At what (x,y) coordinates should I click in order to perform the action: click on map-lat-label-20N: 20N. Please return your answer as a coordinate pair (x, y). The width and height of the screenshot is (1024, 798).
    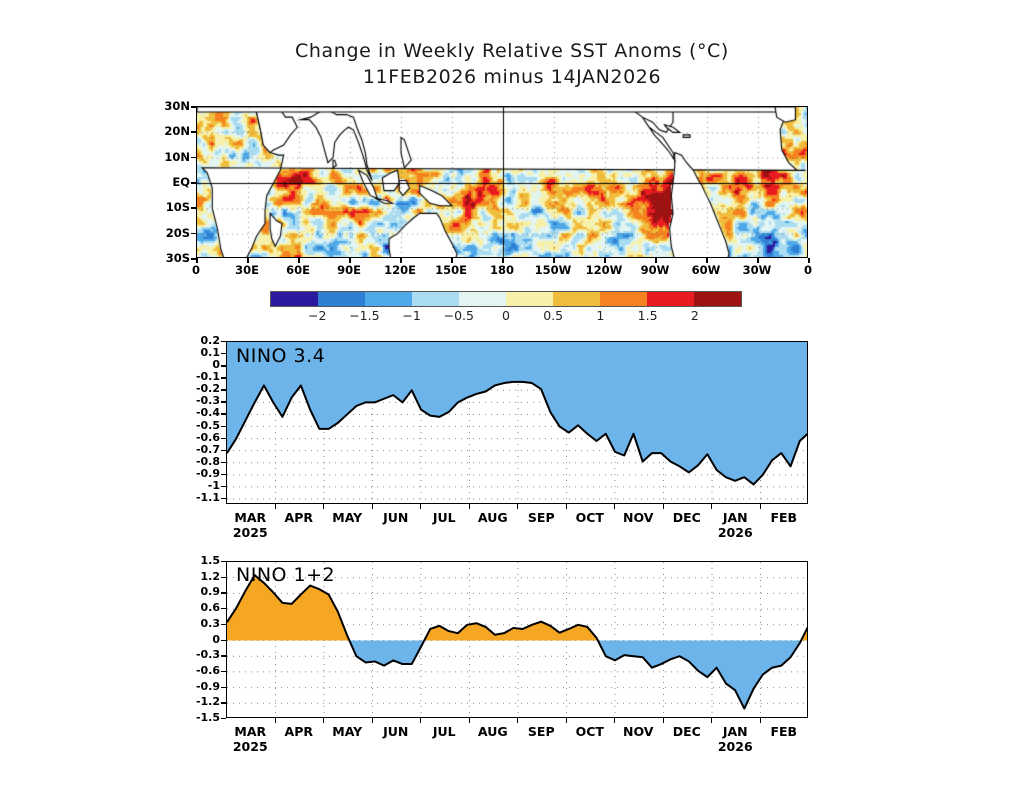
    Looking at the image, I should click on (177, 131).